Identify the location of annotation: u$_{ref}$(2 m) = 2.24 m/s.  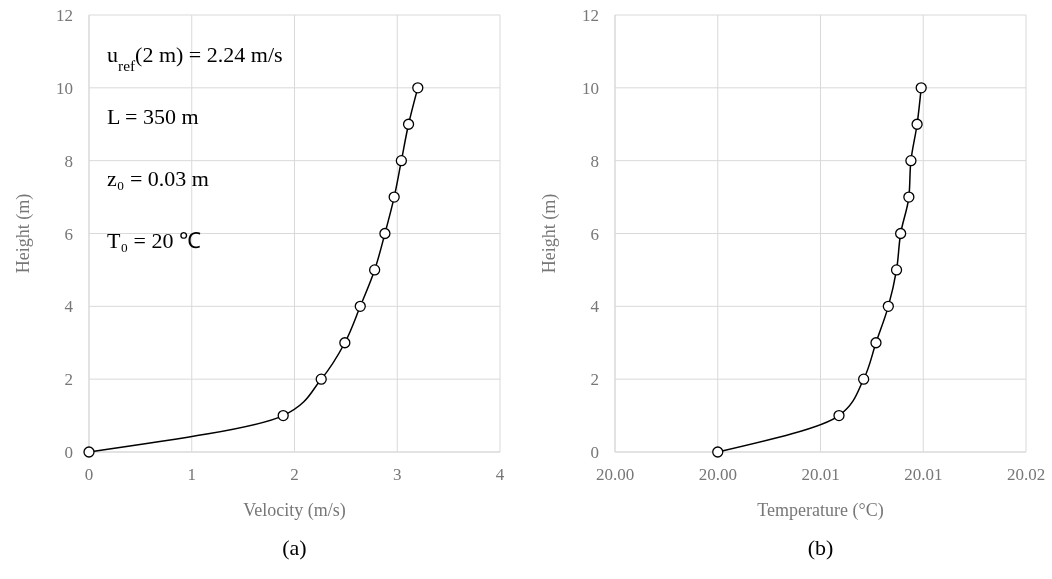
(195, 58).